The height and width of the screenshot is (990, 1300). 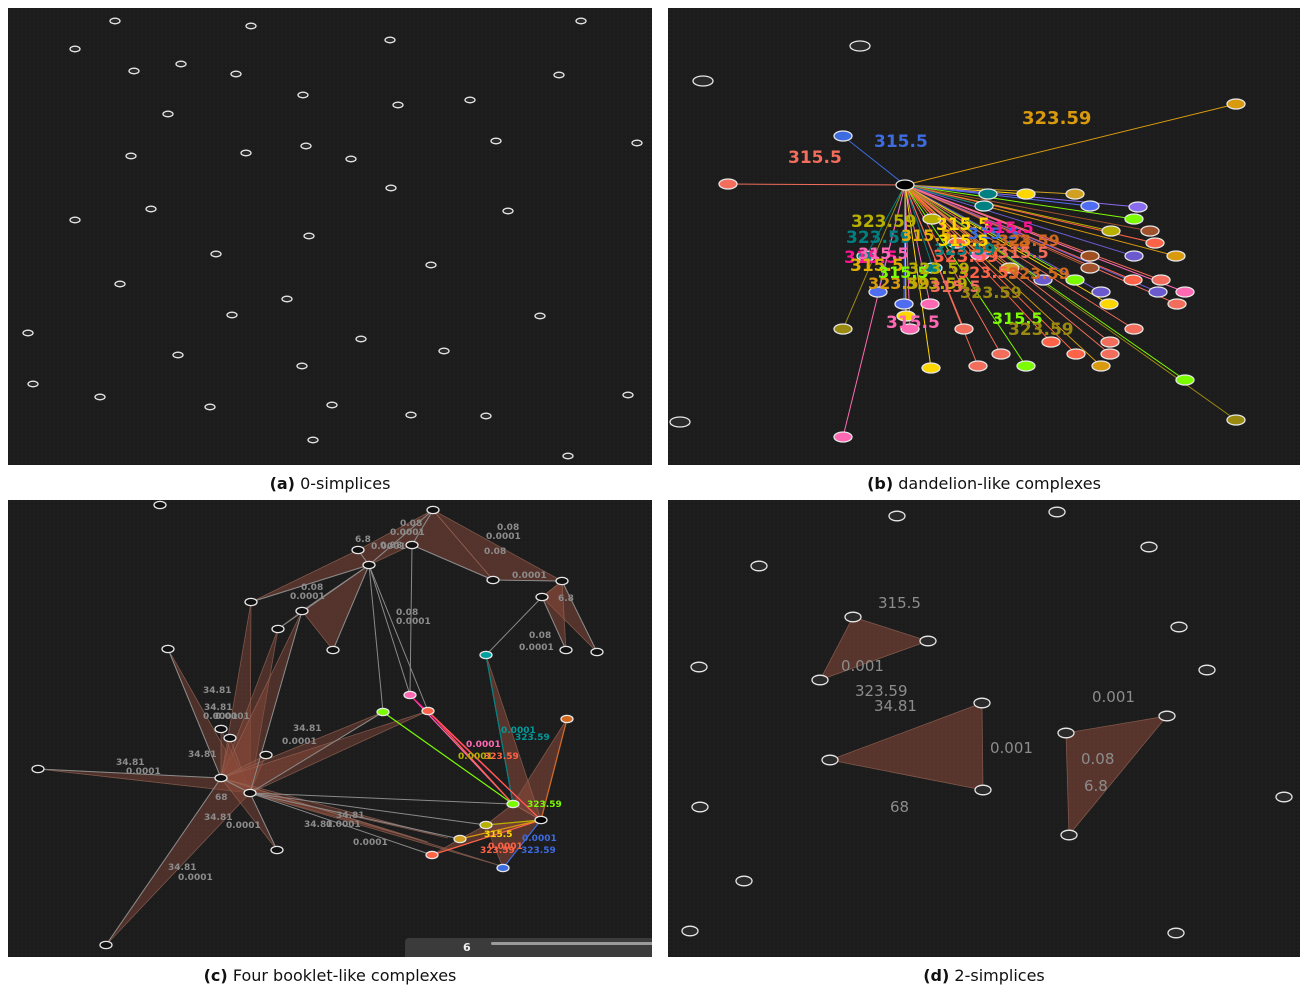 I want to click on edge-label: 0.001, so click(x=1113, y=697).